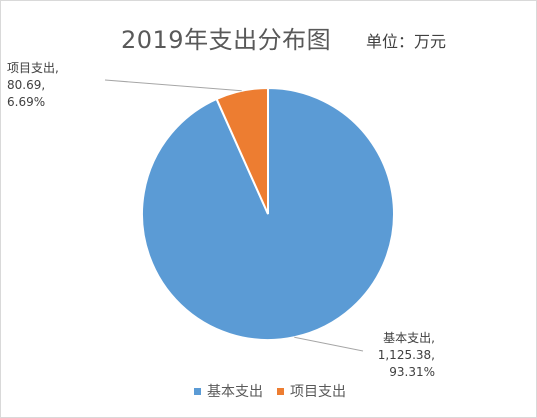 This screenshot has height=418, width=537. Describe the element at coordinates (33, 68) in the screenshot. I see `data-label-project-category: 项目支出,` at that location.